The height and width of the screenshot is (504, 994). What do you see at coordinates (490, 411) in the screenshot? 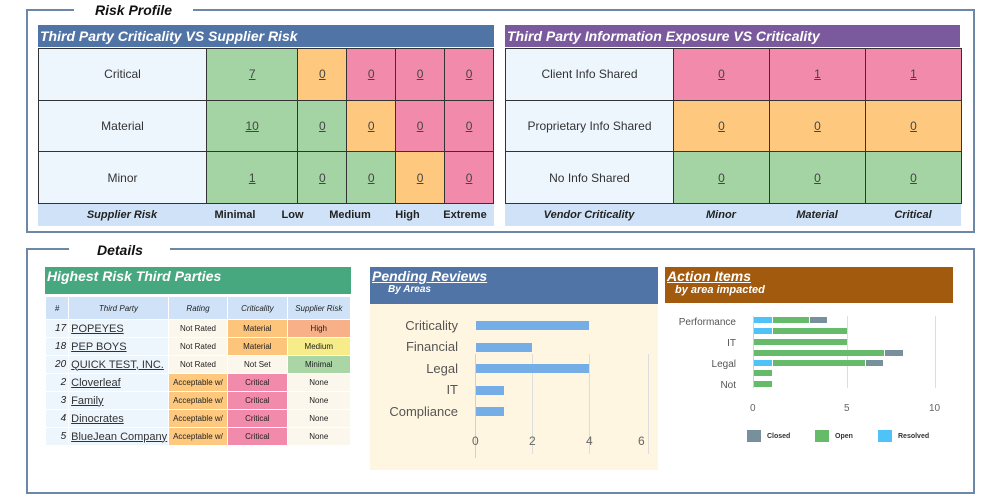
I see `bar-compliance` at bounding box center [490, 411].